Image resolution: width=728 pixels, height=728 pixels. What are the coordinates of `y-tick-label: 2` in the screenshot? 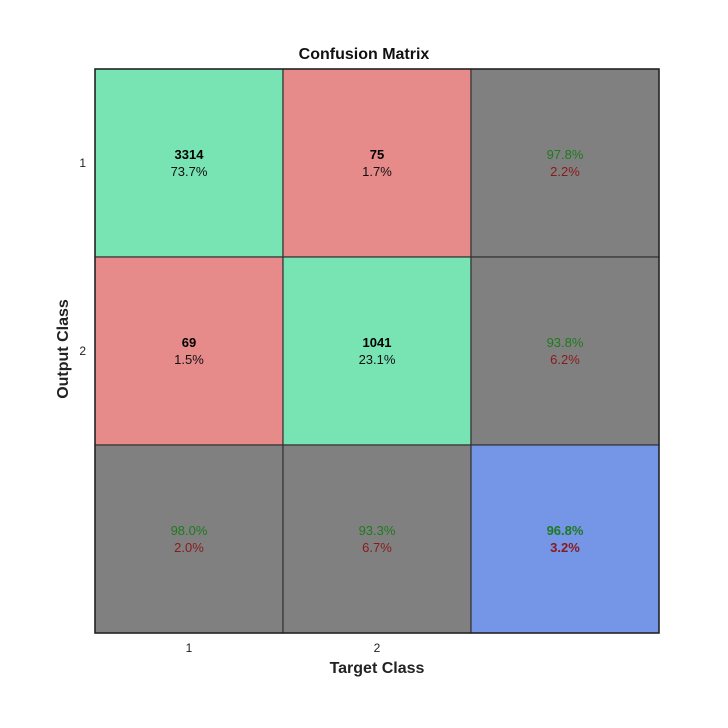 It's located at (82, 351).